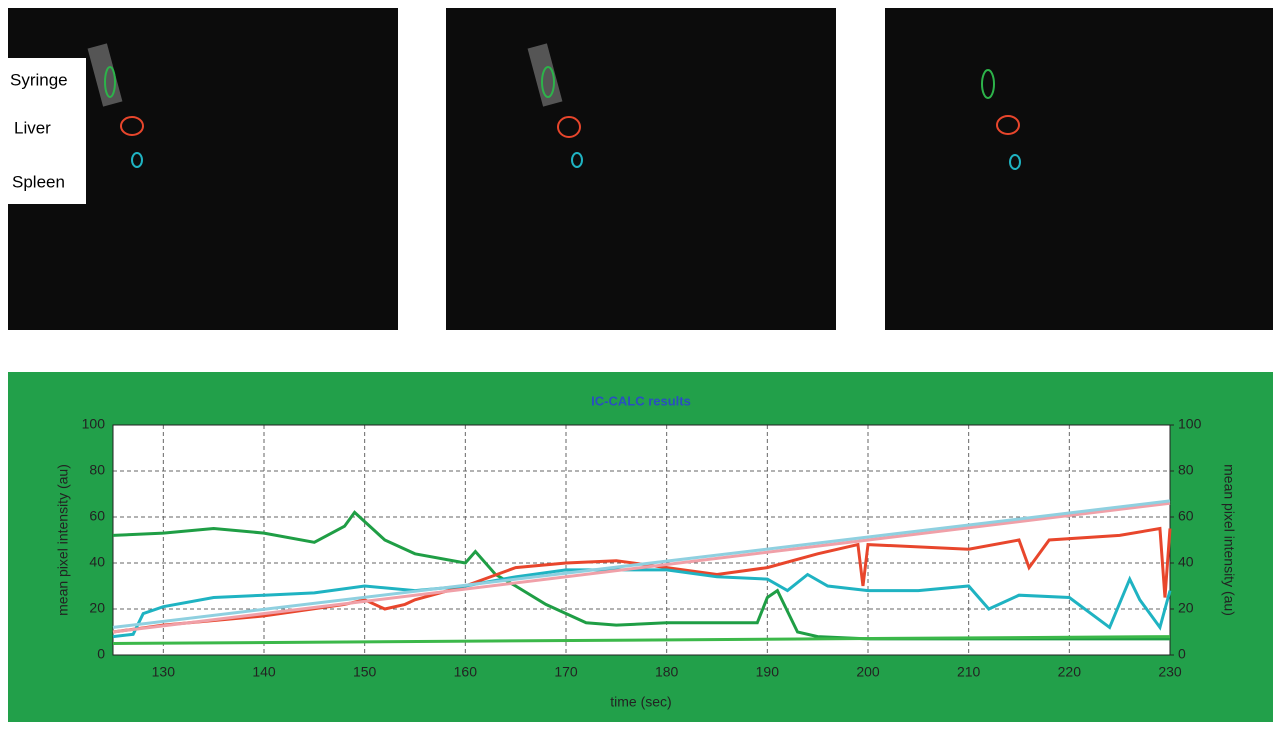 The width and height of the screenshot is (1279, 730). What do you see at coordinates (1186, 562) in the screenshot?
I see `y2-tick-label: 40` at bounding box center [1186, 562].